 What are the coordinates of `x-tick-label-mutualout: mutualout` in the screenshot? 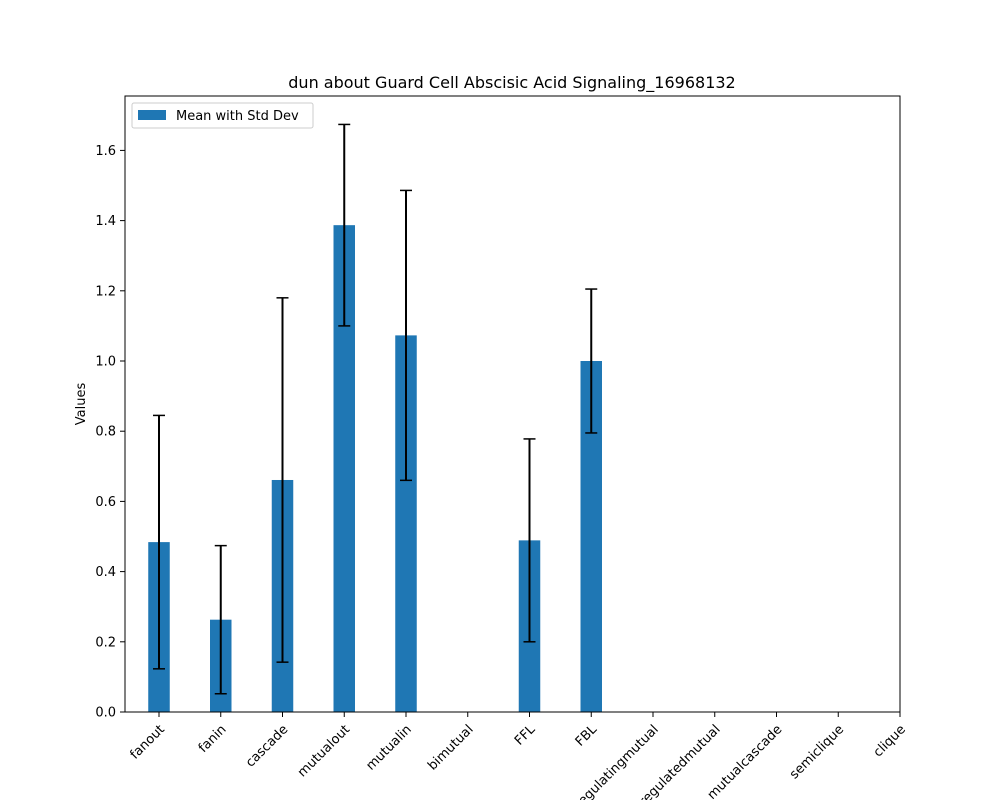 It's located at (324, 751).